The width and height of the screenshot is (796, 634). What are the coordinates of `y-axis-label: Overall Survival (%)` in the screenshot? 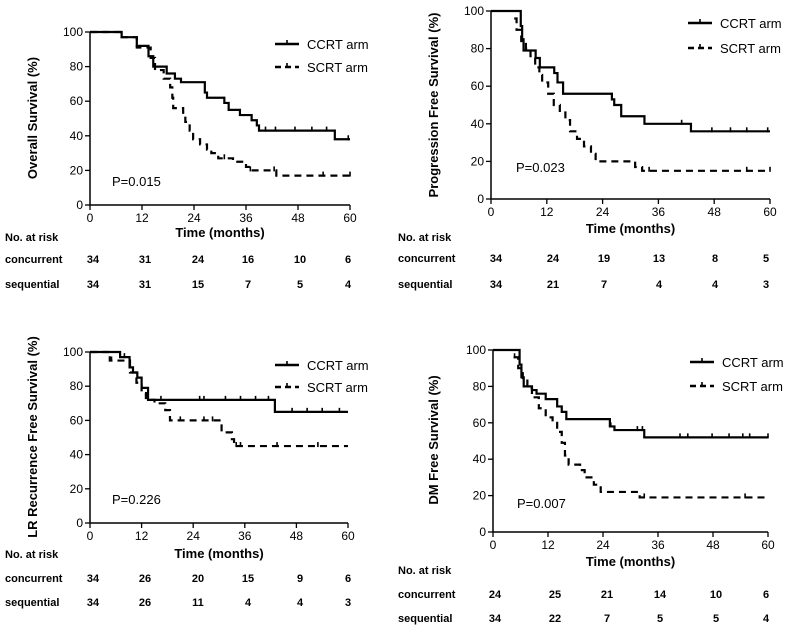 It's located at (32, 118).